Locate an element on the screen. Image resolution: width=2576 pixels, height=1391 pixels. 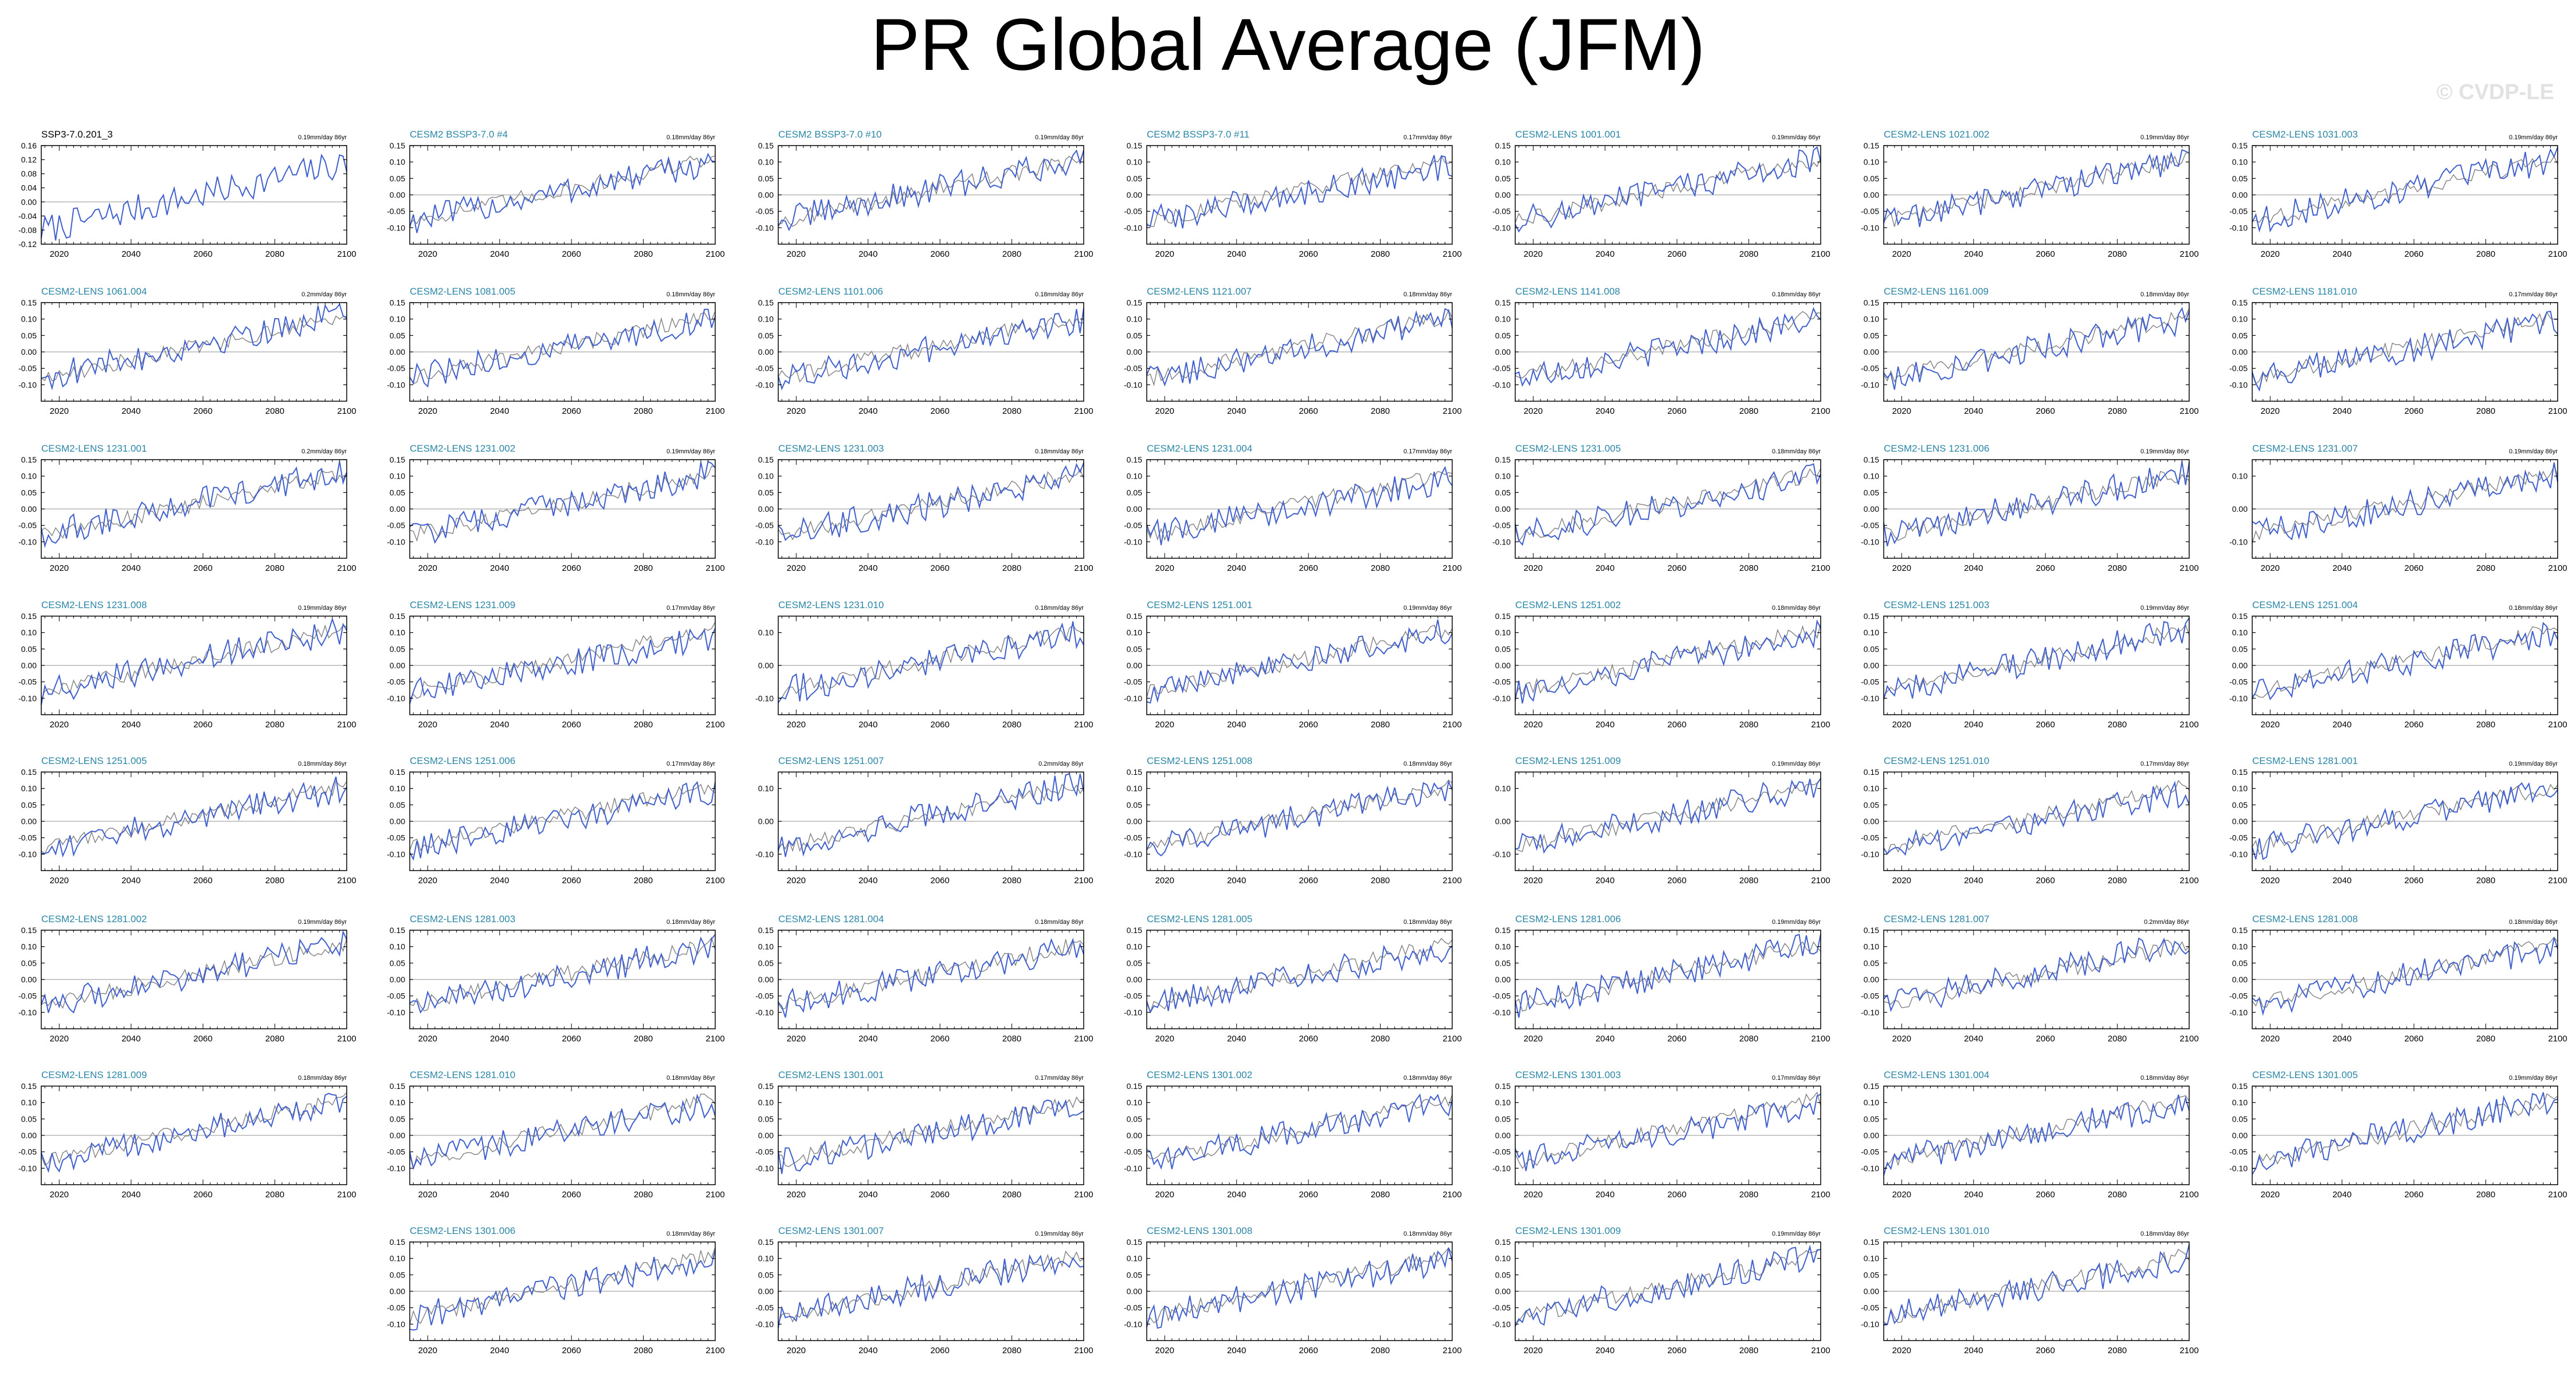
panel-title: CESM2-LENS 1181.010 is located at coordinates (2305, 291).